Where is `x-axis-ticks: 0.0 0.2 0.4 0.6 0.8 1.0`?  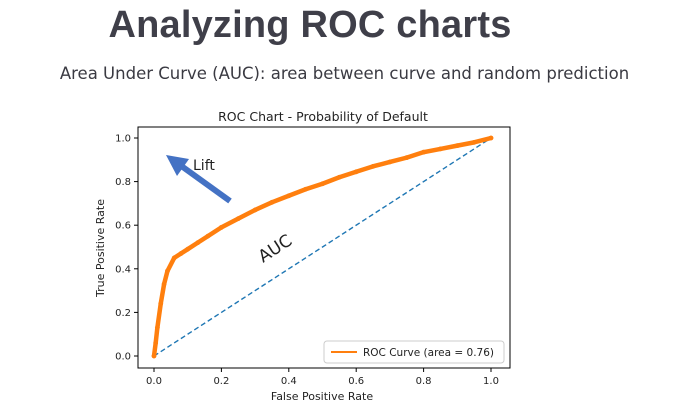 x-axis-ticks: 0.0 0.2 0.4 0.6 0.8 1.0 is located at coordinates (322, 377).